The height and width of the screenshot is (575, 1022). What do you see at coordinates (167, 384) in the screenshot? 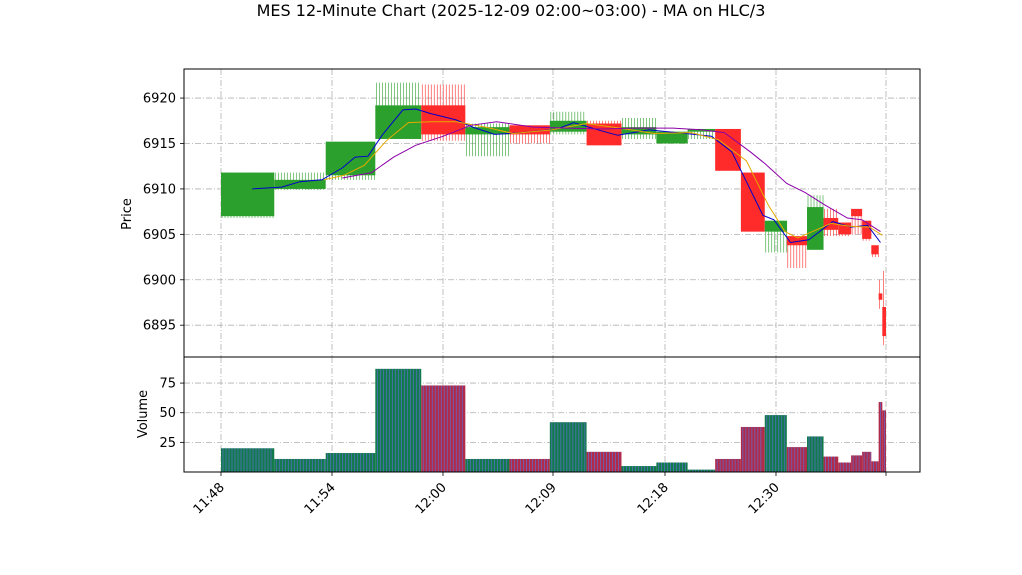
I see `volume-tick-label: 75` at bounding box center [167, 384].